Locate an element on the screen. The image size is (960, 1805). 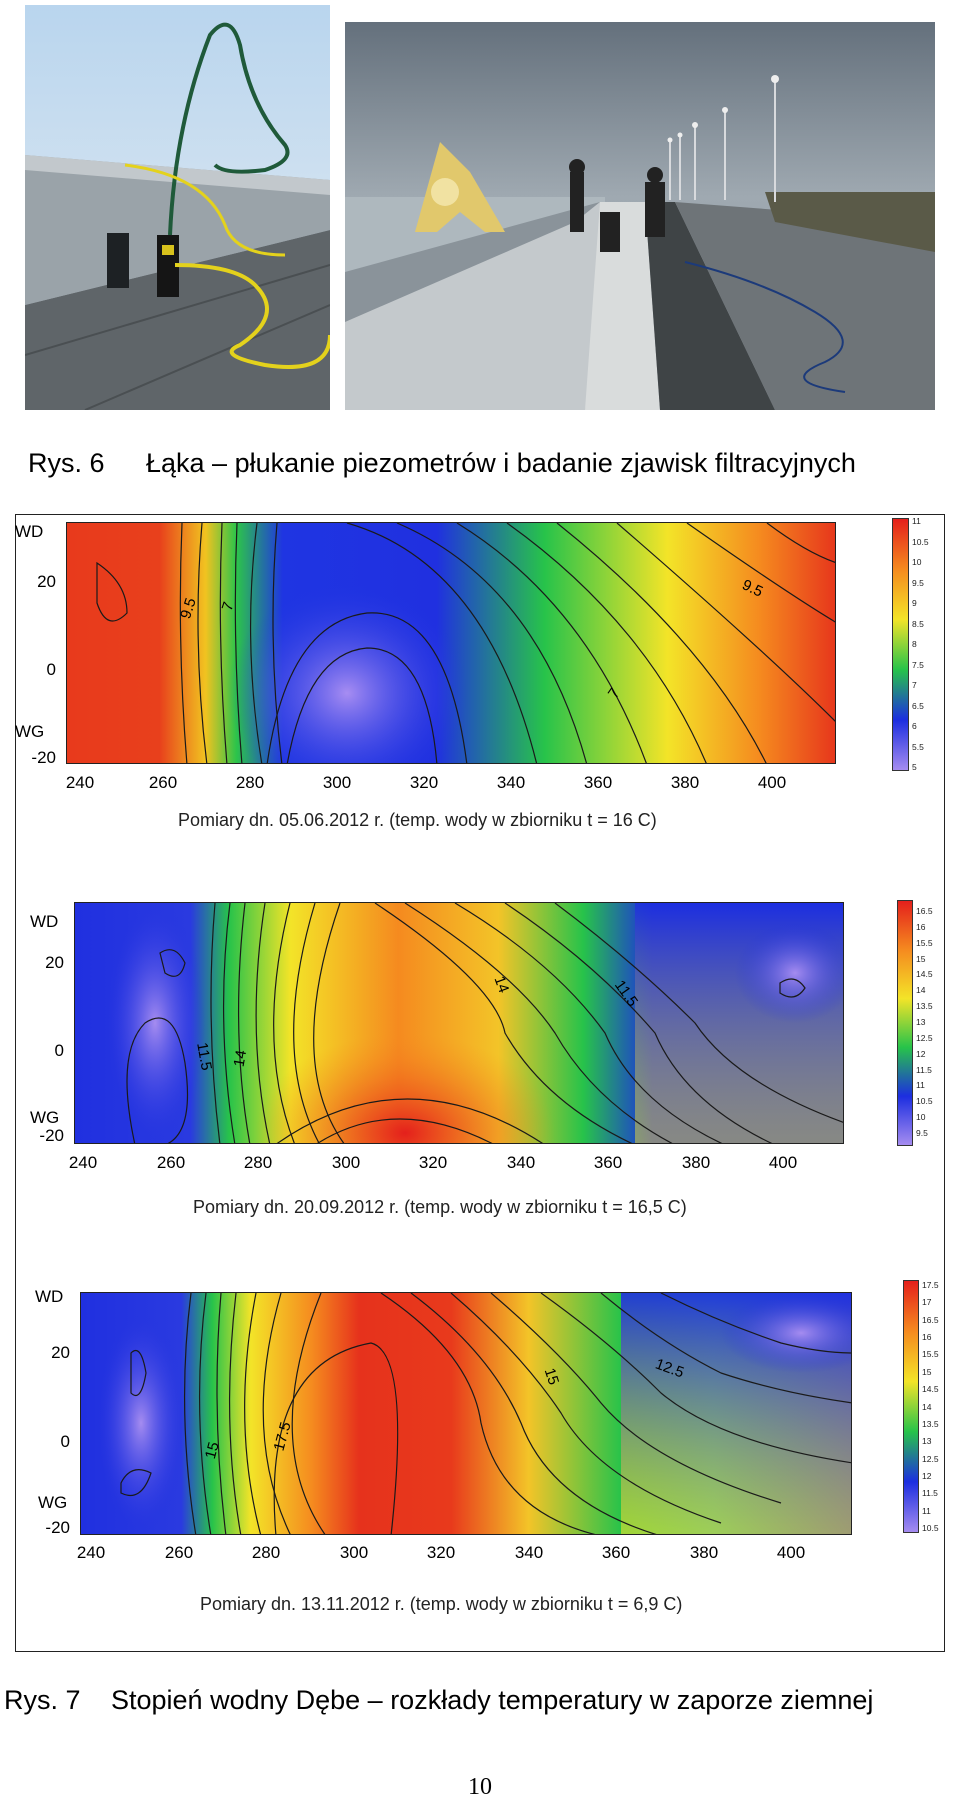
colorbar-tick-label: 9 is located at coordinates (914, 603).